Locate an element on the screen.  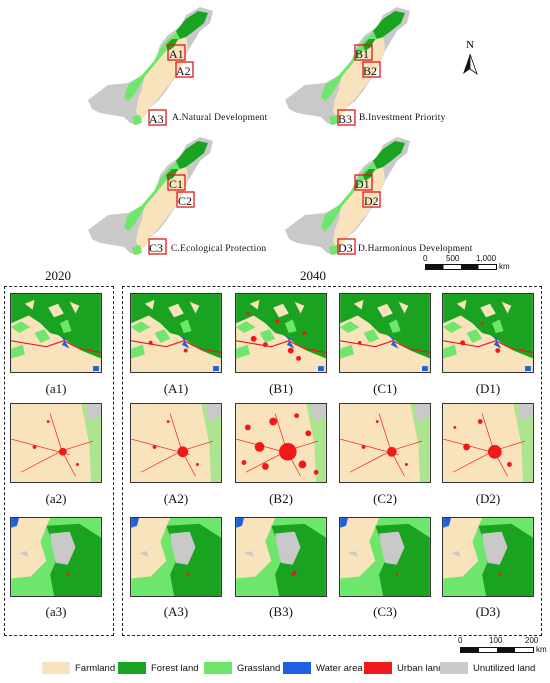
map-caption-b: B.Investment Priority is located at coordinates (402, 118).